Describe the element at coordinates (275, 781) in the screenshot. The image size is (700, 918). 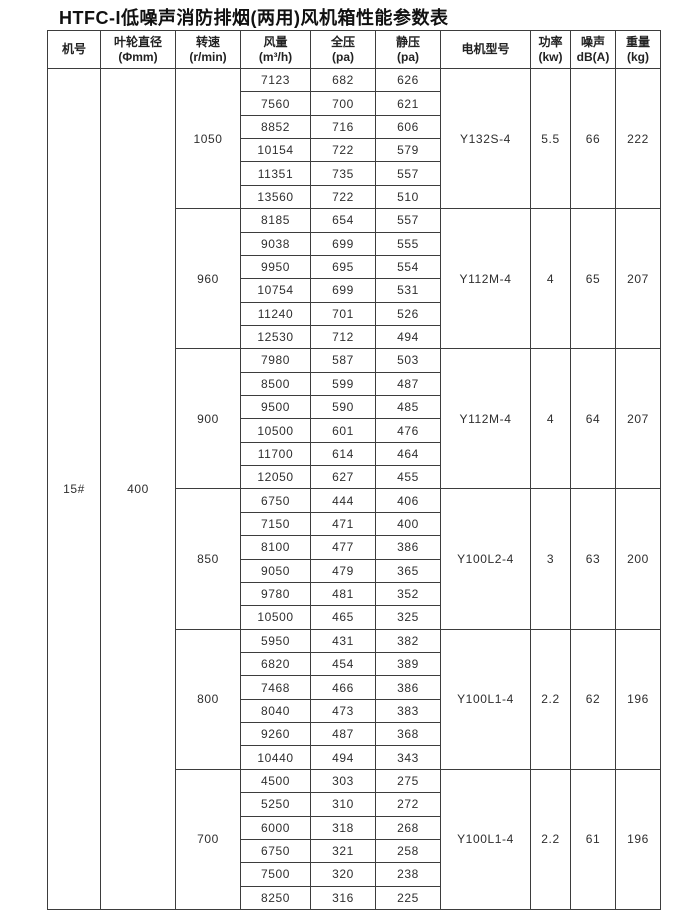
I see `airflow-cell: 4500` at that location.